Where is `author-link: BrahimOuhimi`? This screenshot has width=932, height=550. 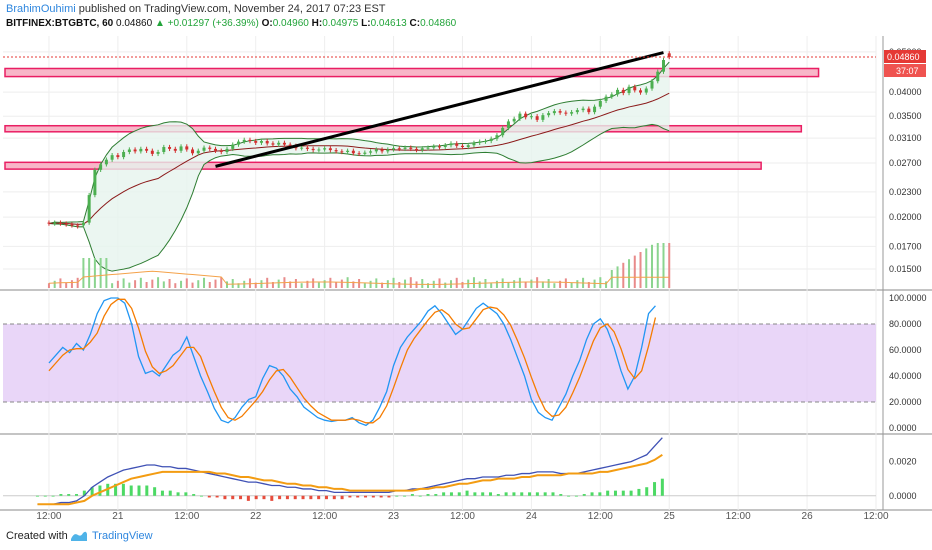 author-link: BrahimOuhimi is located at coordinates (41, 9).